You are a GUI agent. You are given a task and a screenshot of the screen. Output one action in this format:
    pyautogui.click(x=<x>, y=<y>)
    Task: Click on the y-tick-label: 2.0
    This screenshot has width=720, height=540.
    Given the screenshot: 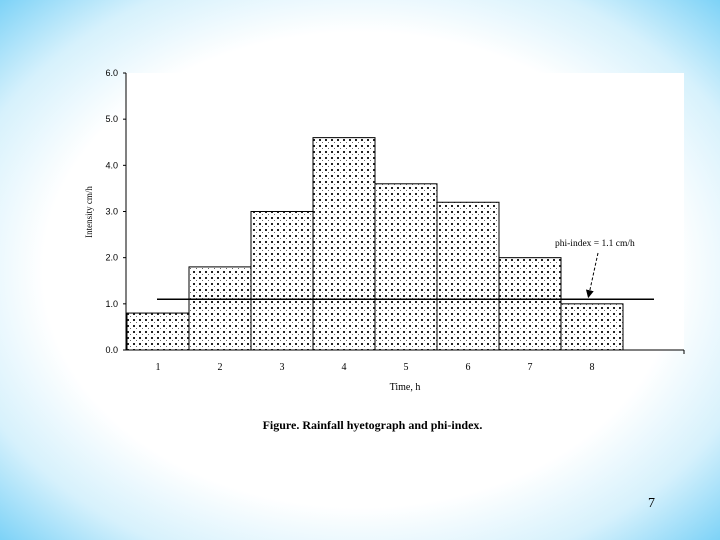 What is the action you would take?
    pyautogui.click(x=111, y=258)
    